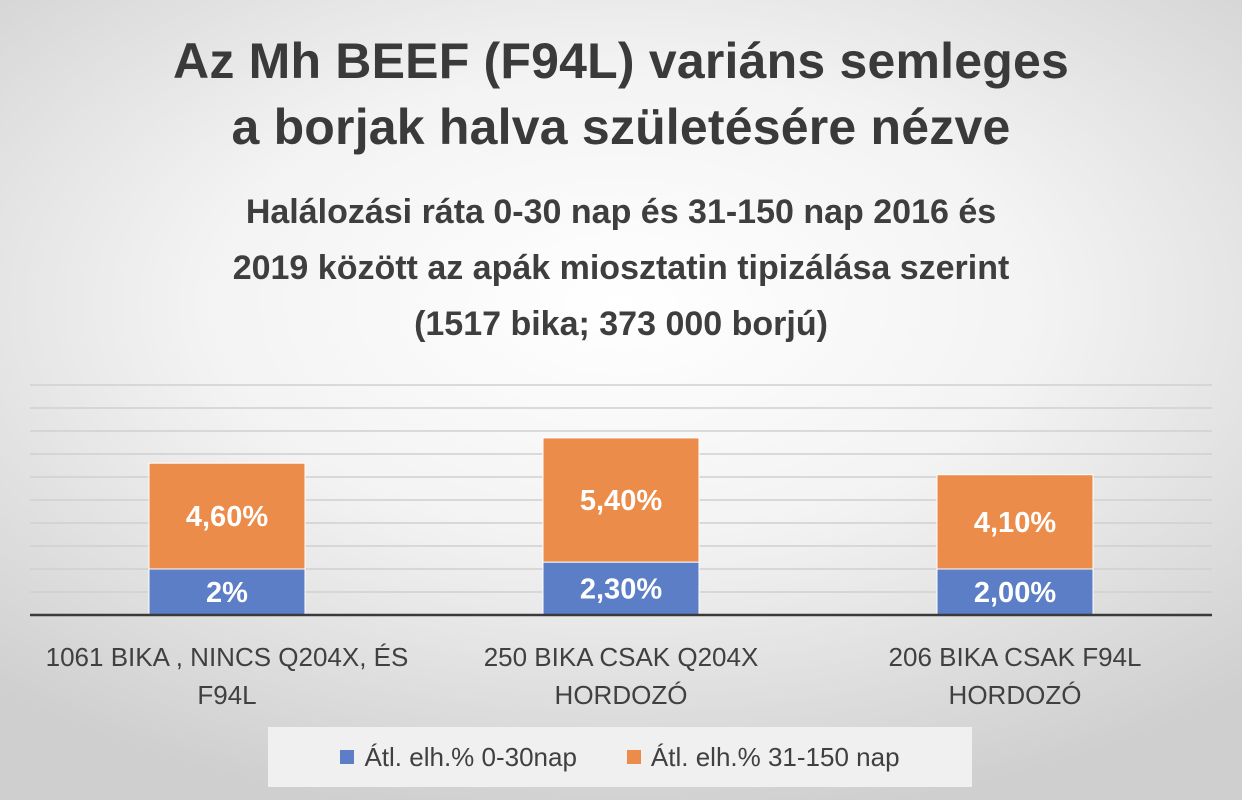 This screenshot has height=800, width=1242. Describe the element at coordinates (621, 61) in the screenshot. I see `chart-title-line-1: Az Mh BEEF (F94L) variáns semleges` at that location.